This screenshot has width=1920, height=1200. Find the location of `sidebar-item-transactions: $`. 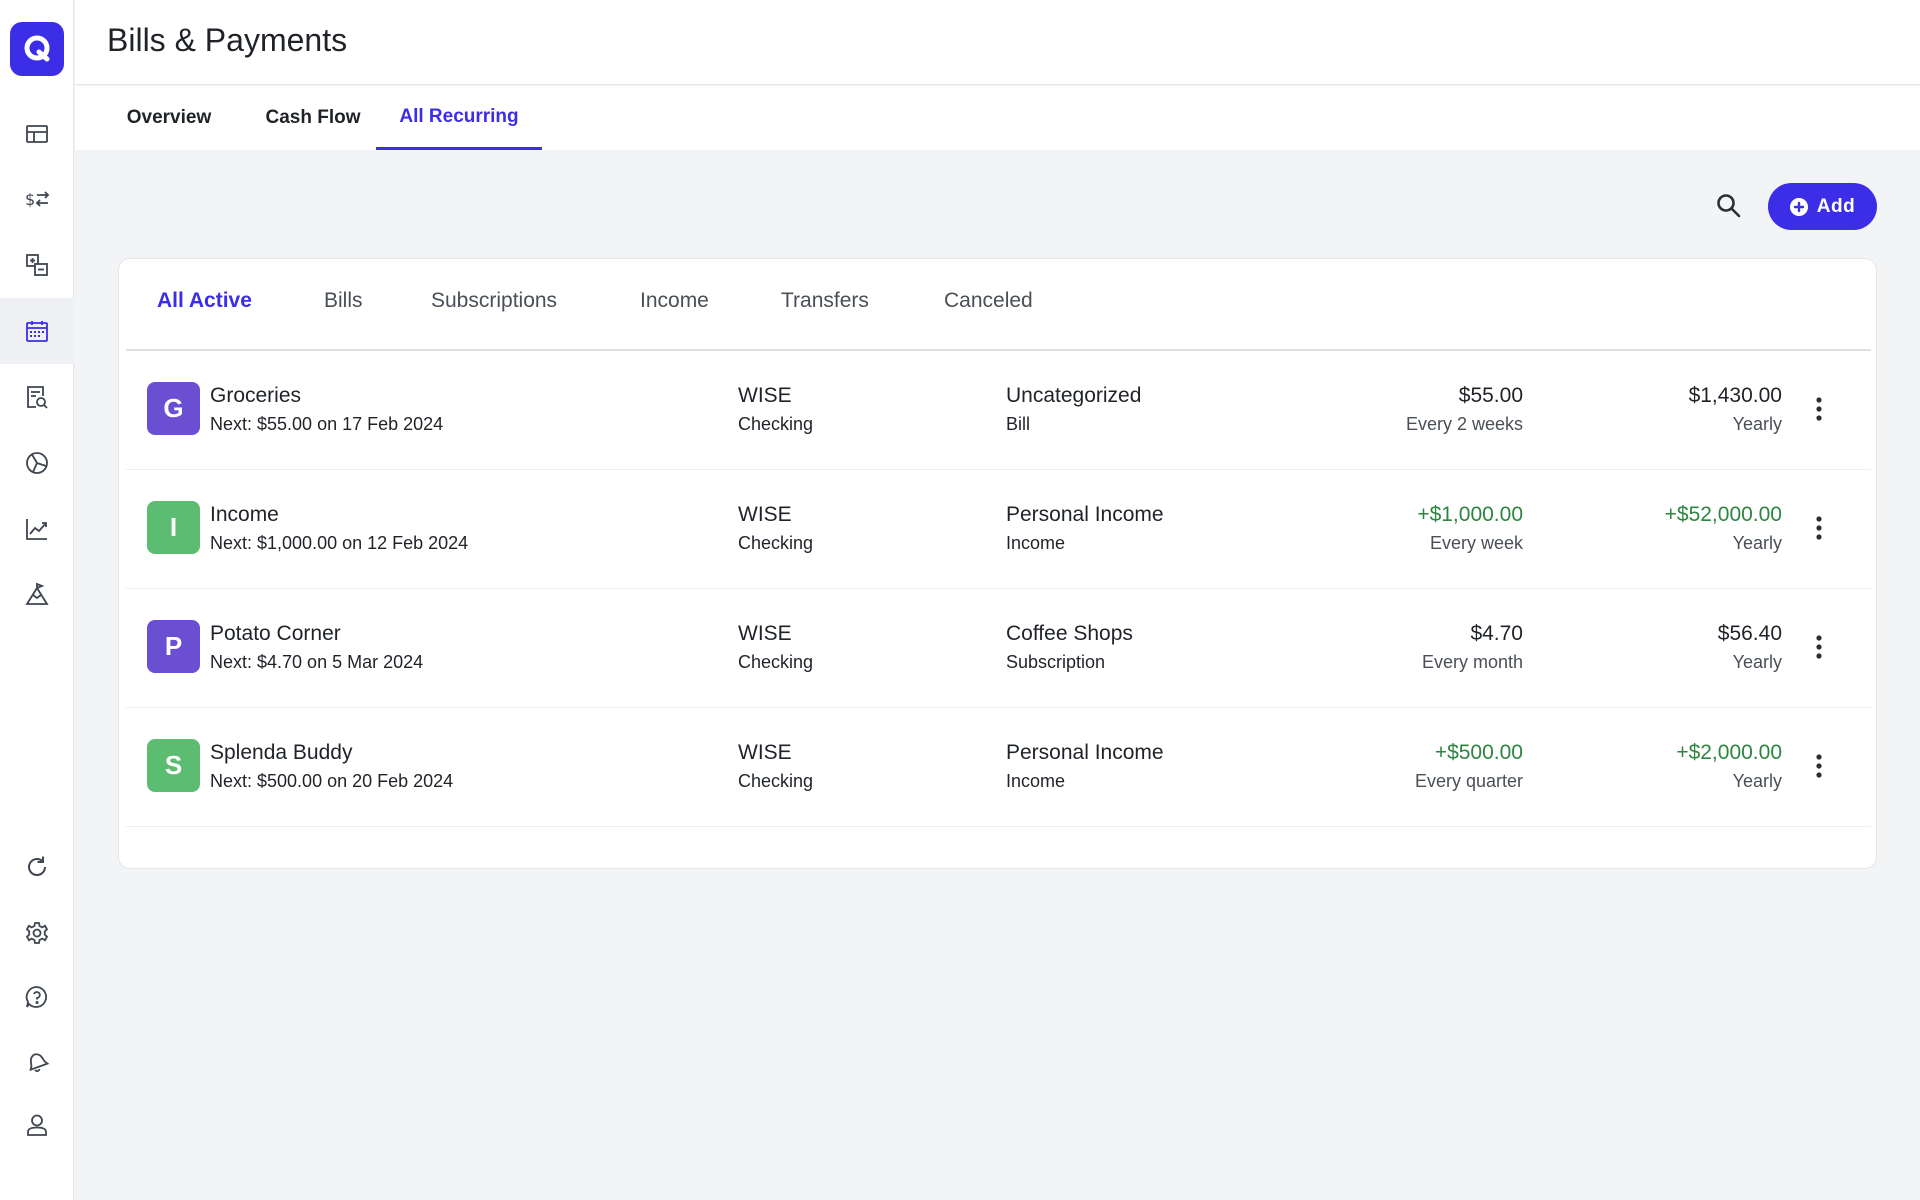

sidebar-item-transactions: $ is located at coordinates (37, 199).